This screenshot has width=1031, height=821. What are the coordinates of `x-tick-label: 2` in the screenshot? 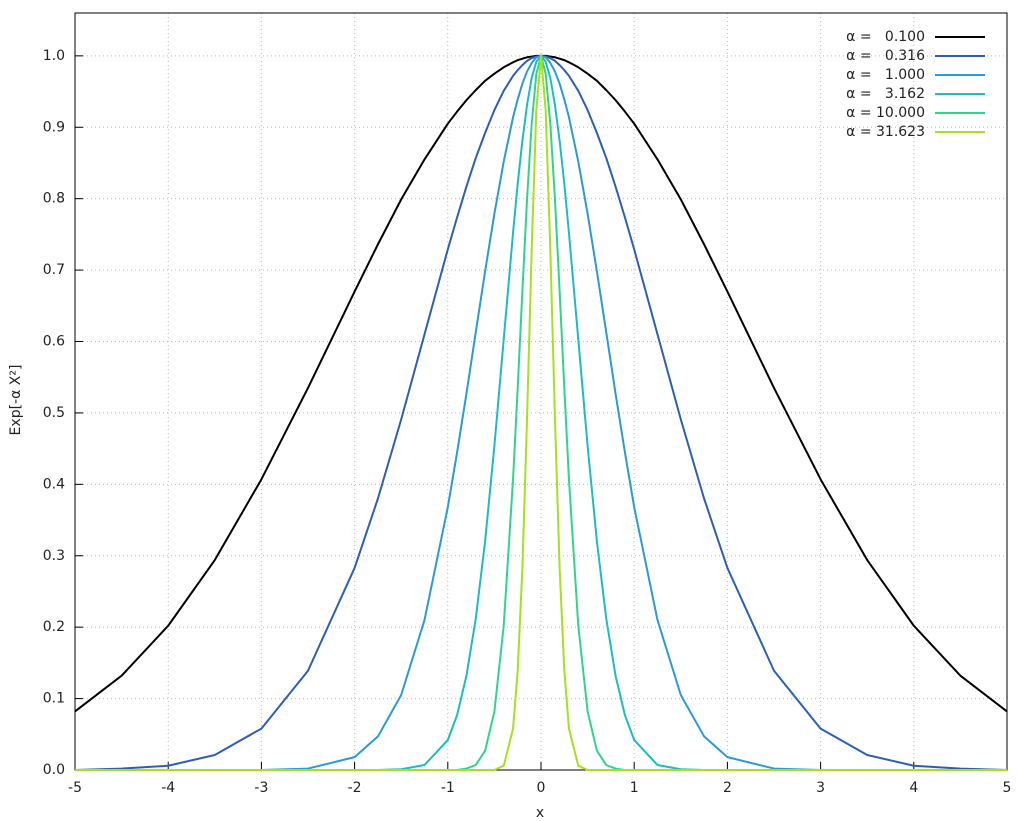 It's located at (727, 788).